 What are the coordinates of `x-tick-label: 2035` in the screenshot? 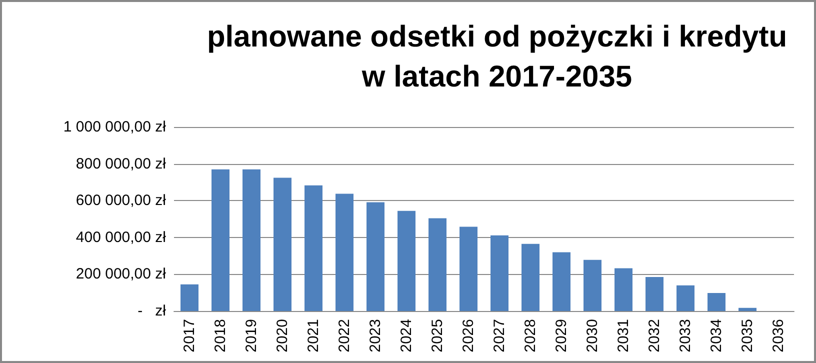 It's located at (747, 335).